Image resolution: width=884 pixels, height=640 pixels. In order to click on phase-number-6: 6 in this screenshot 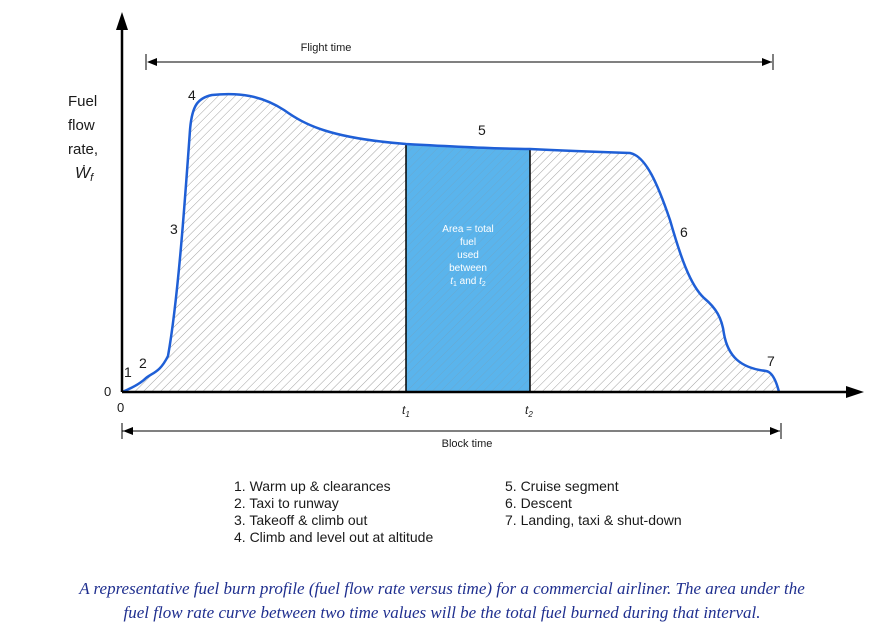, I will do `click(684, 232)`.